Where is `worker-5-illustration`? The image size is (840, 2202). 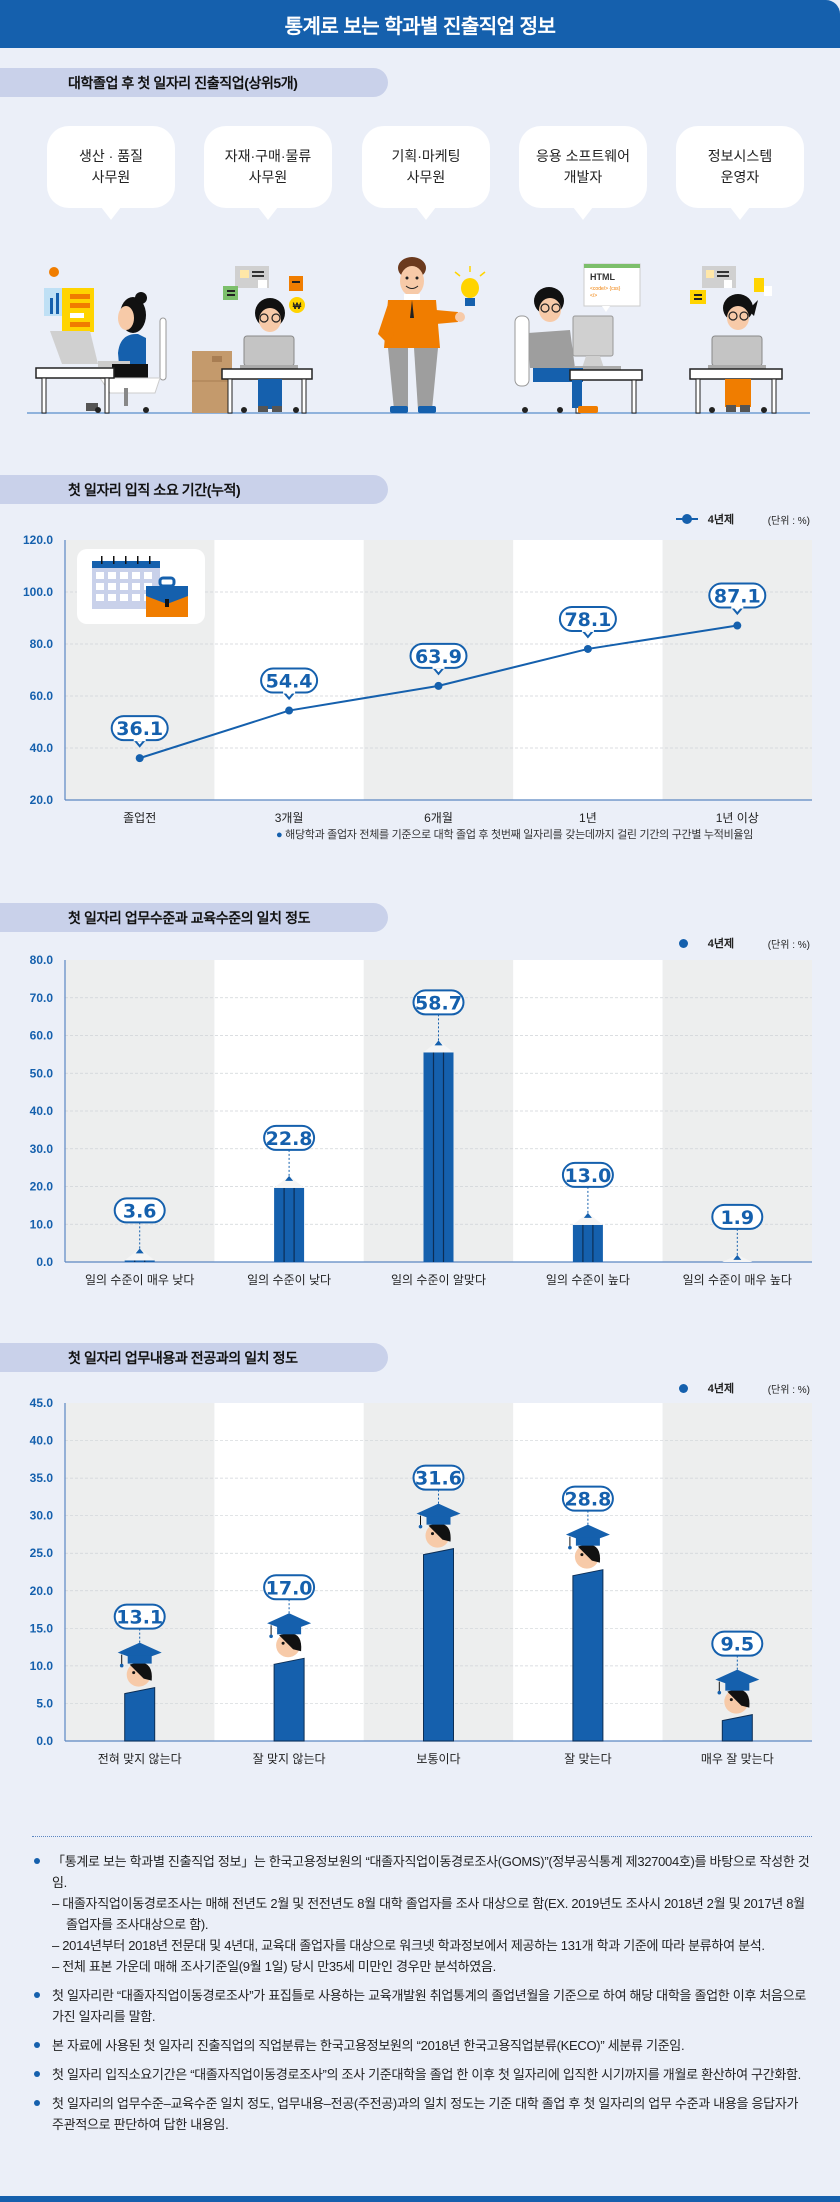
worker-5-illustration is located at coordinates (736, 340).